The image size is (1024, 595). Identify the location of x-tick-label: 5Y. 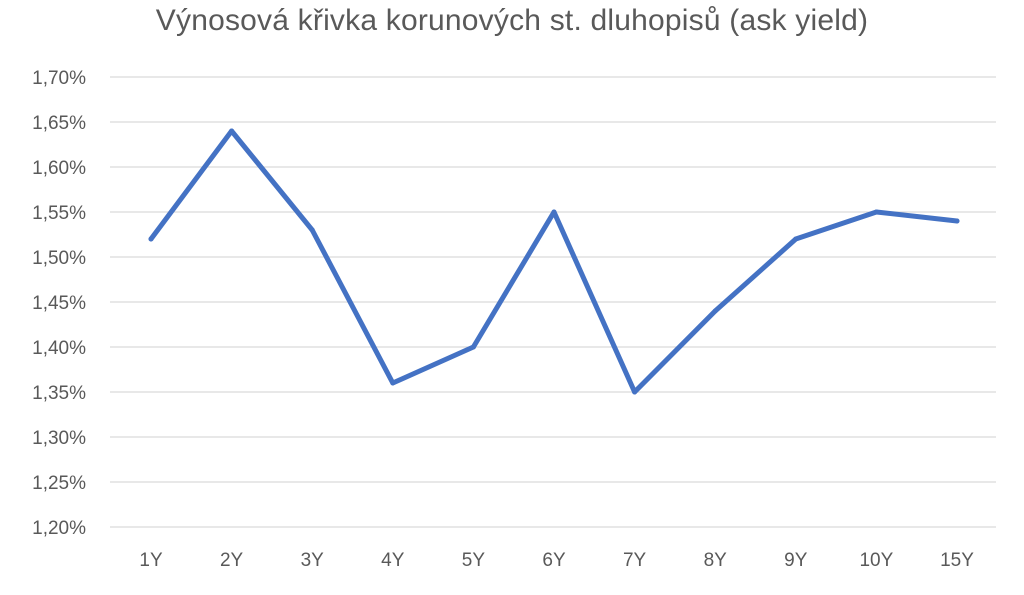
(474, 560).